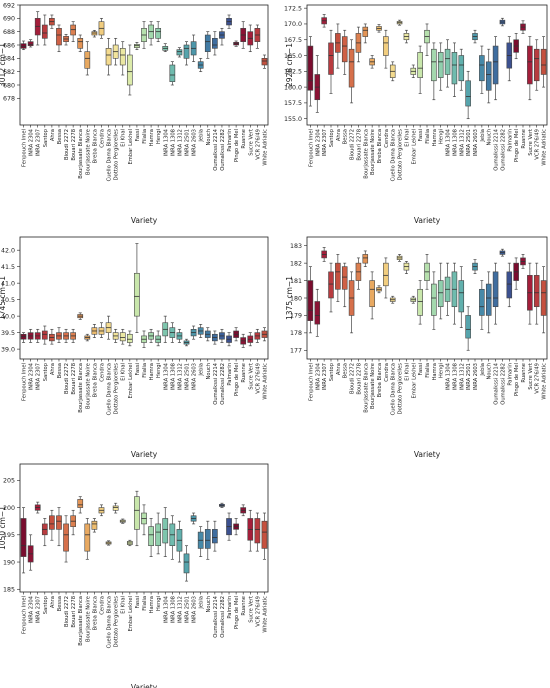 This screenshot has width=550, height=688. Describe the element at coordinates (9, 72) in the screenshot. I see `y-tick-label: 682` at that location.